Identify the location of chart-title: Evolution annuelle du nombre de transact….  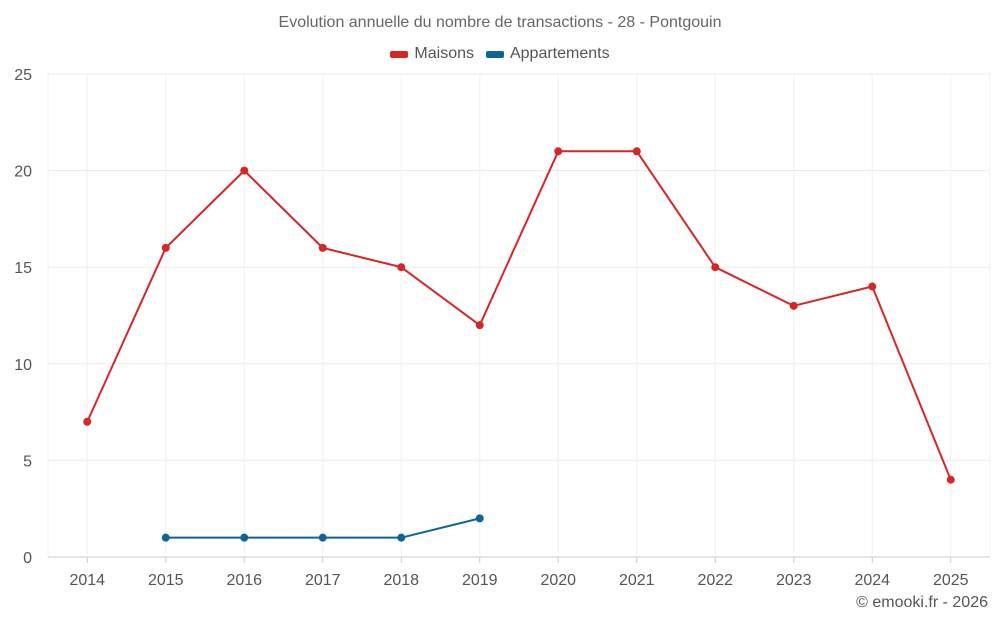
(500, 22).